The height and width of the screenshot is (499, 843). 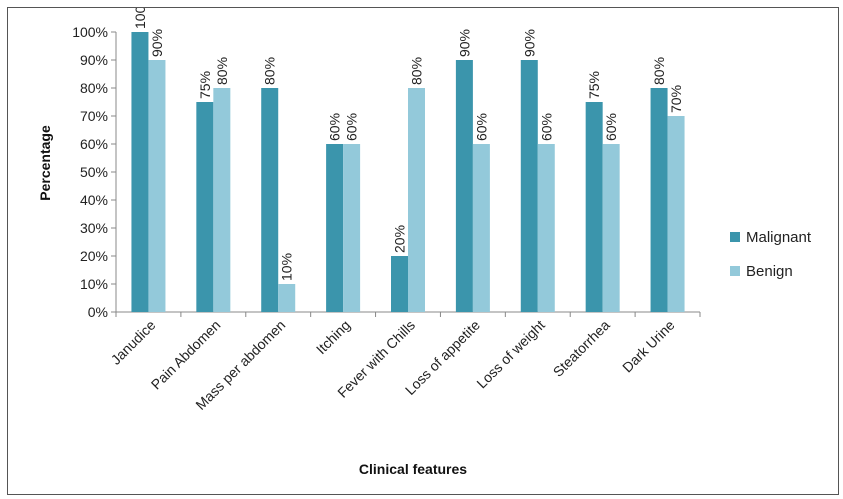 What do you see at coordinates (133, 342) in the screenshot?
I see `category-label: Janudice` at bounding box center [133, 342].